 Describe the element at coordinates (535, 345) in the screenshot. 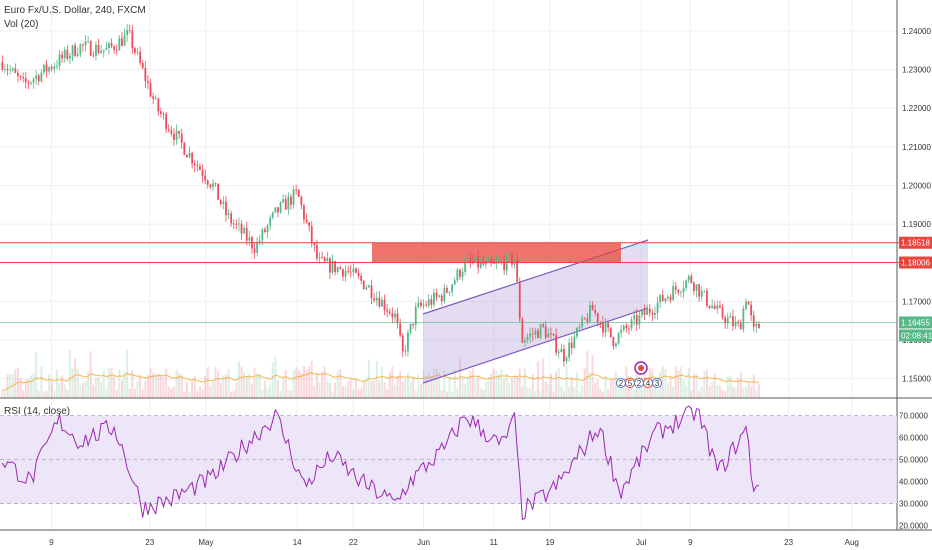

I see `channel-lower-line` at that location.